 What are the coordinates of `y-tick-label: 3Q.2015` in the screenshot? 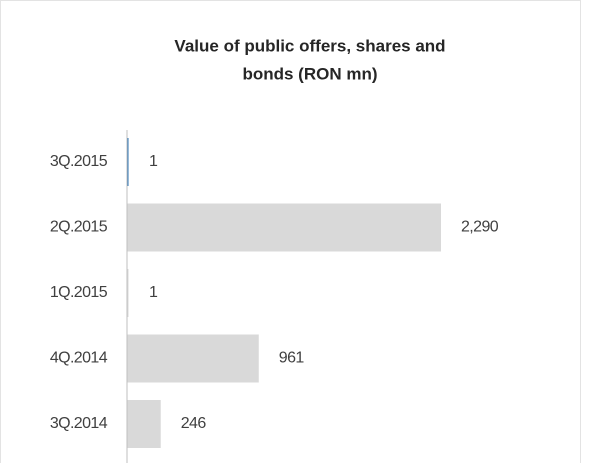 It's located at (79, 161).